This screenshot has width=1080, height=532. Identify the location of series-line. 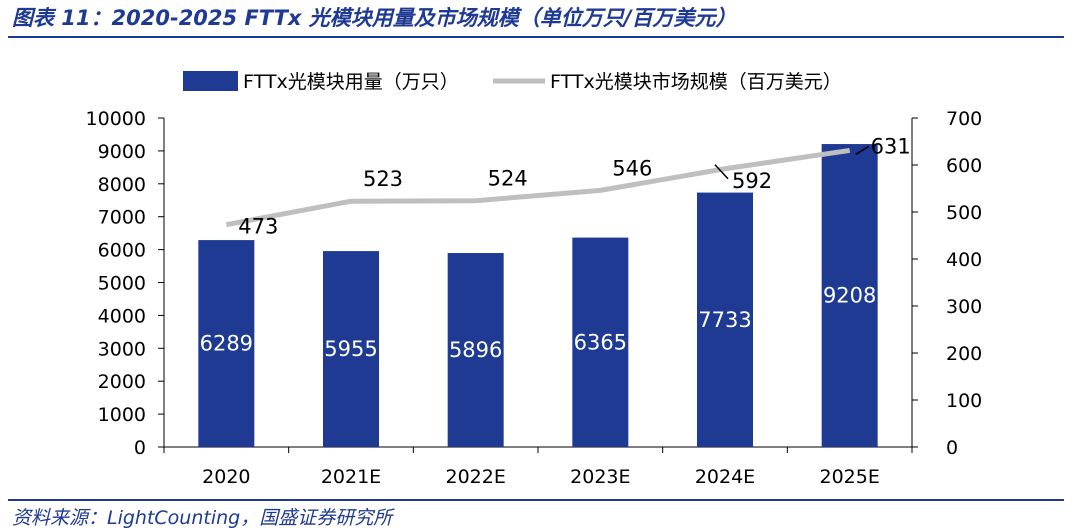
(538, 187).